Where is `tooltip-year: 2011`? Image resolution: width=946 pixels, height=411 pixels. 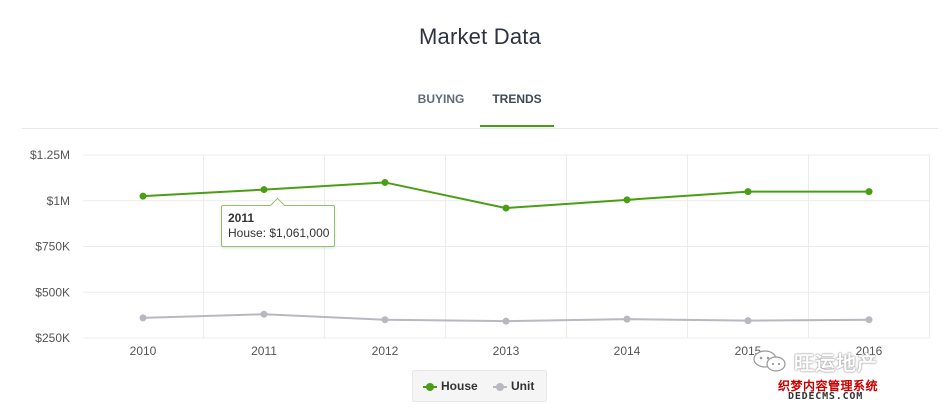
tooltip-year: 2011 is located at coordinates (241, 218).